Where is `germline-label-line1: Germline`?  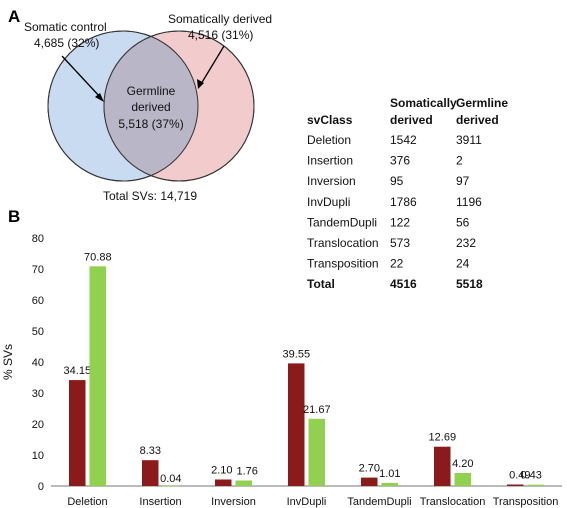 germline-label-line1: Germline is located at coordinates (151, 91).